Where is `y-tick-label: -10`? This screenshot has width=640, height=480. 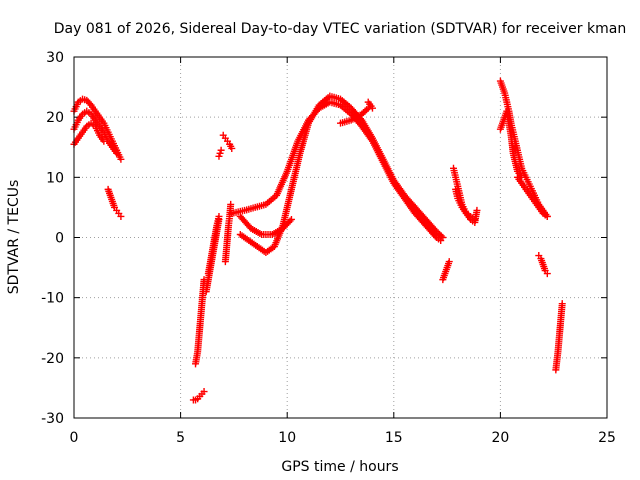 y-tick-label: -10 is located at coordinates (52, 299).